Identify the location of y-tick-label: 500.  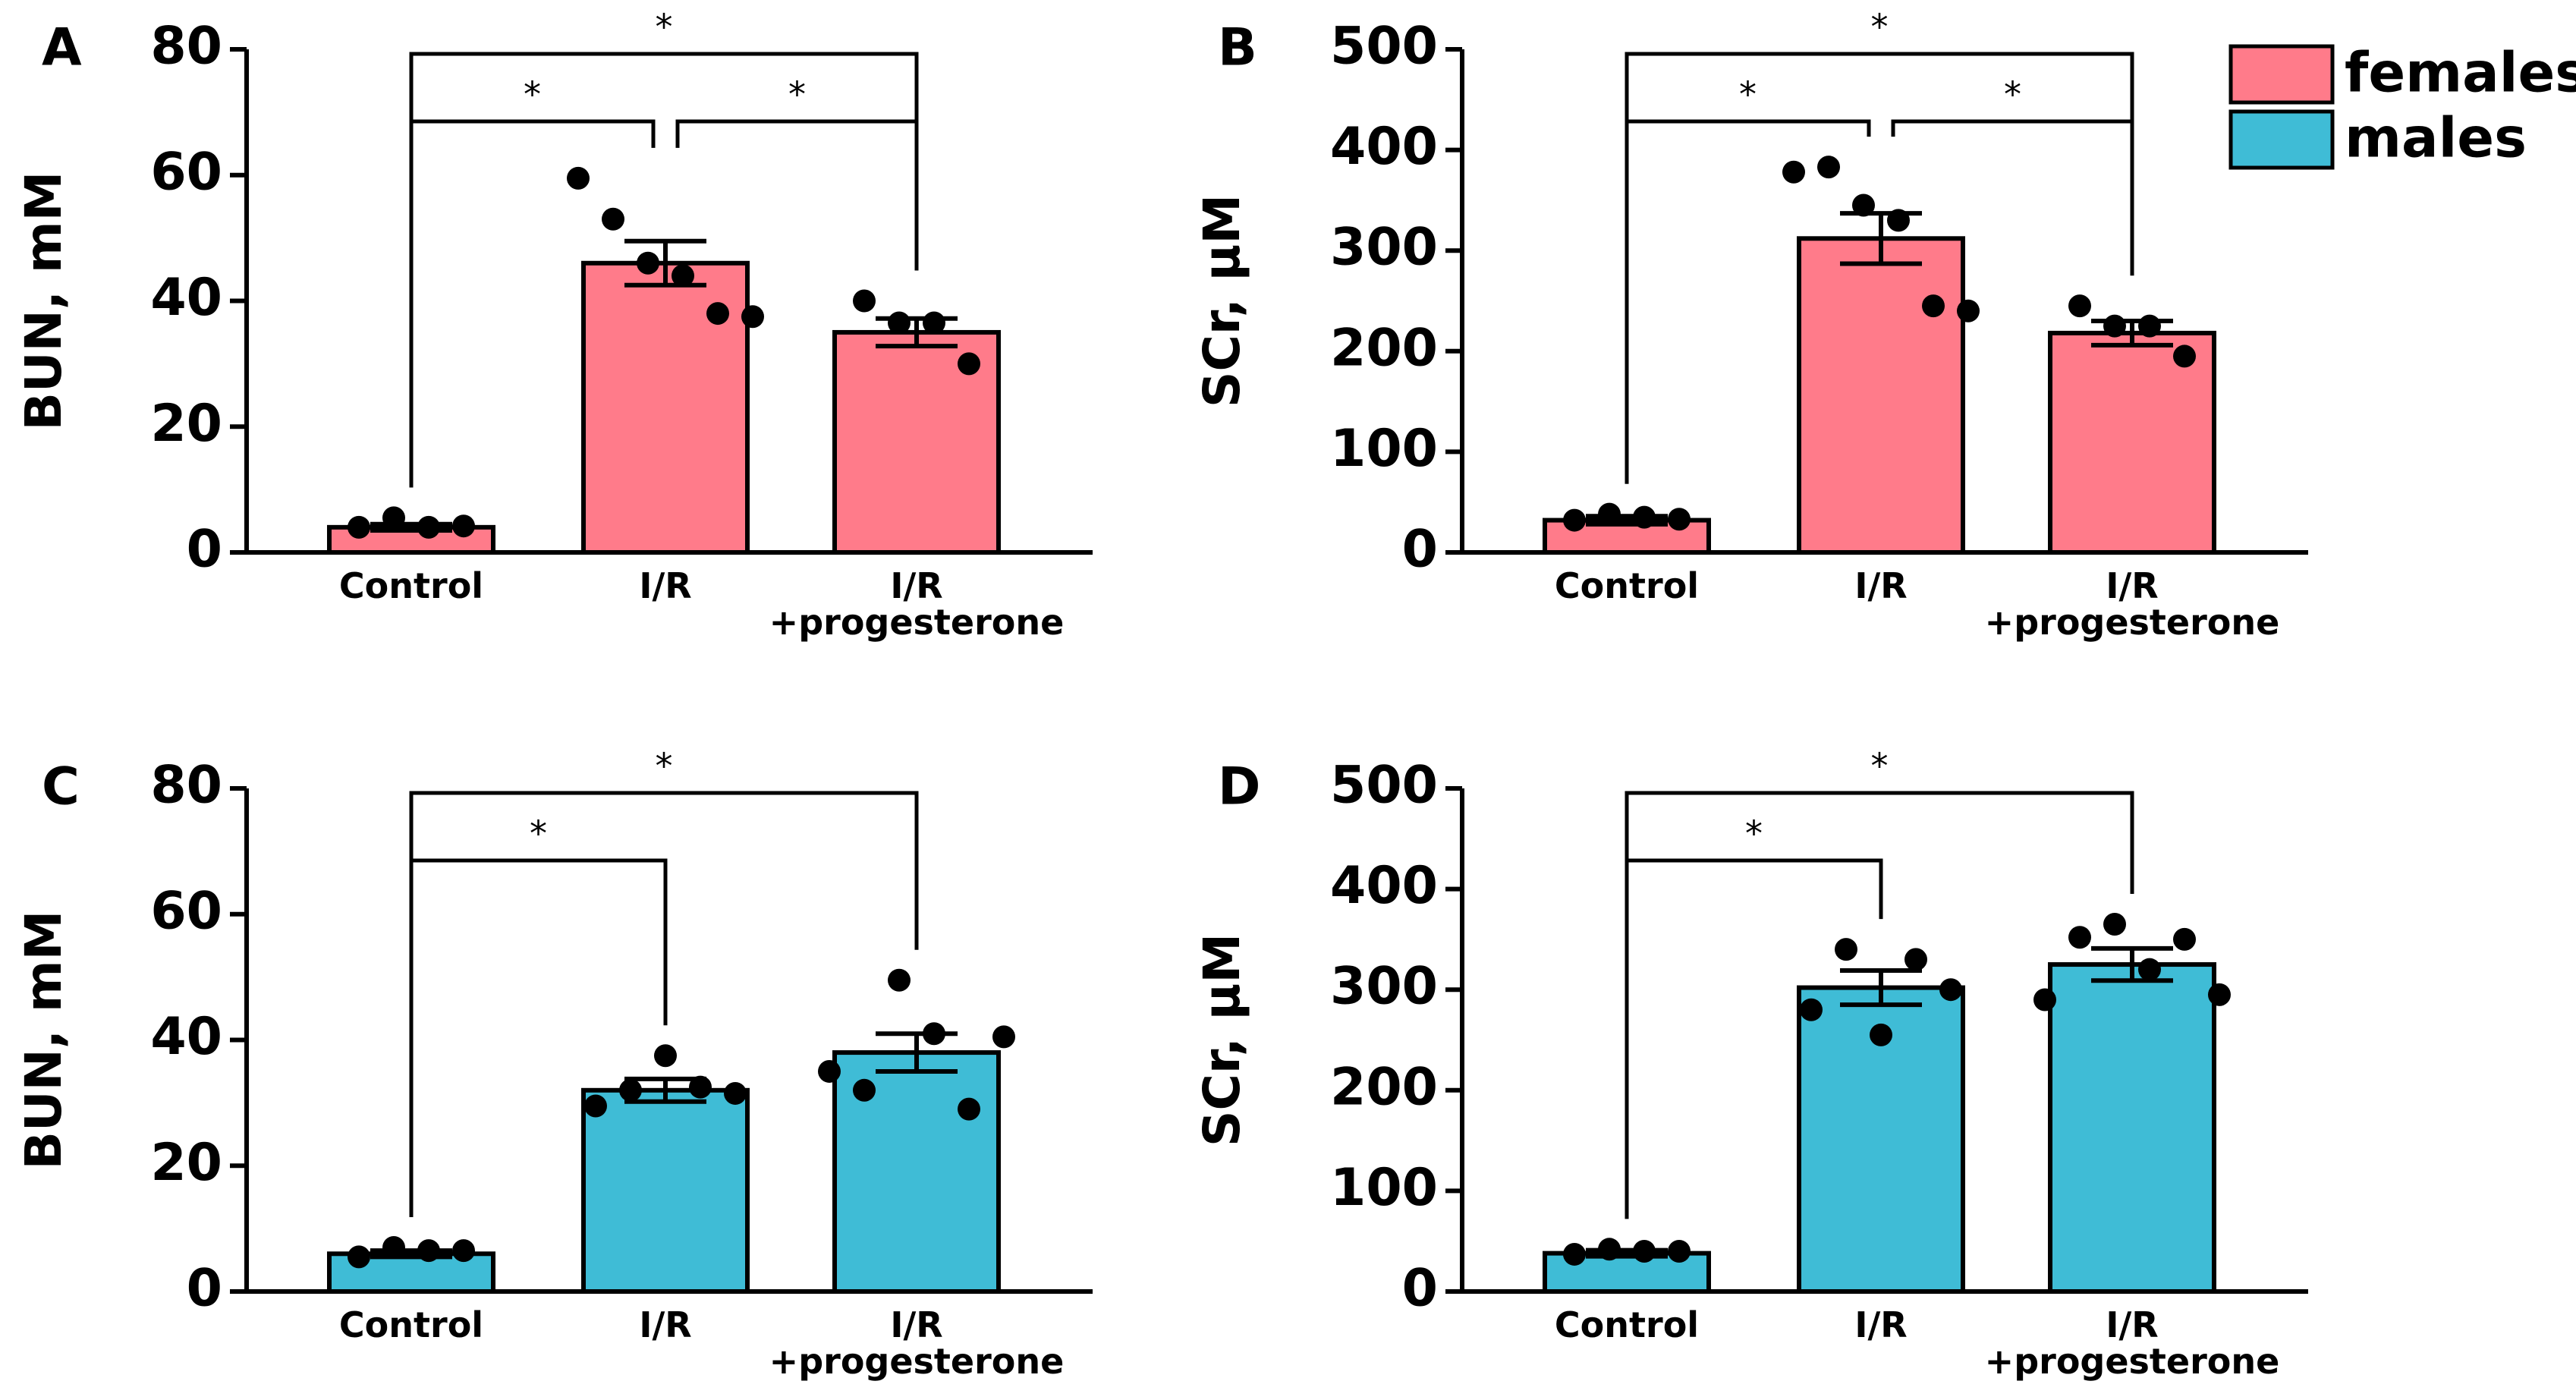
(1384, 47).